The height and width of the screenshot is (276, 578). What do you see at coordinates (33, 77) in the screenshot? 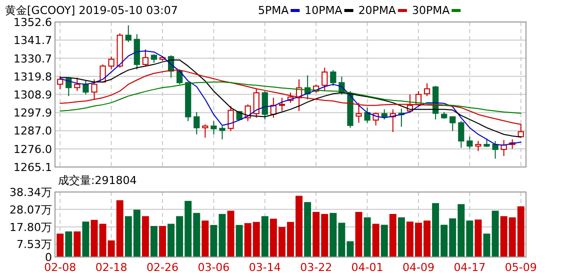
I see `y-tick-label: 1319.8` at bounding box center [33, 77].